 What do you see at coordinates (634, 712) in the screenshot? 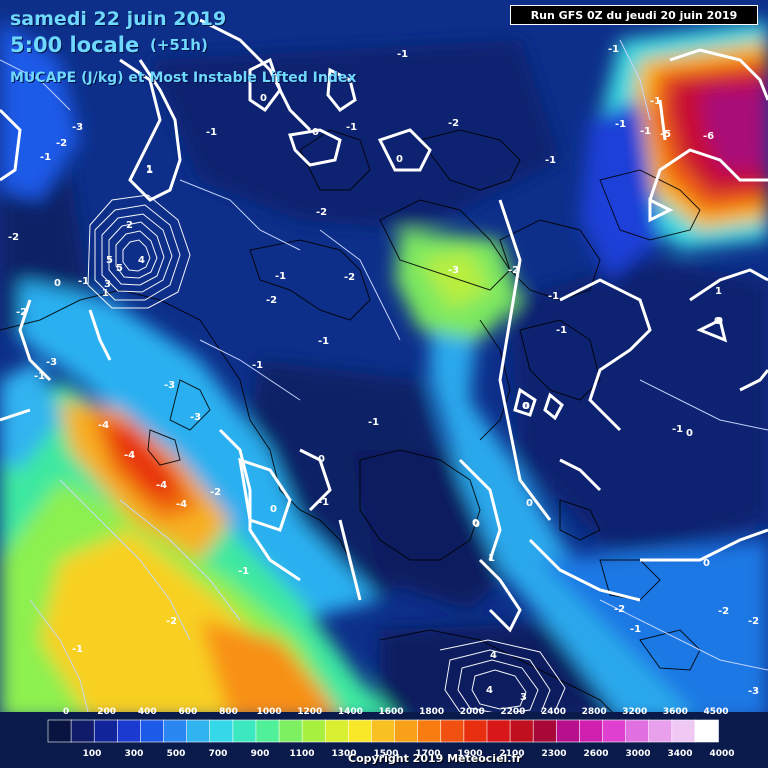
I see `colorbar-top-label: 3200` at bounding box center [634, 712].